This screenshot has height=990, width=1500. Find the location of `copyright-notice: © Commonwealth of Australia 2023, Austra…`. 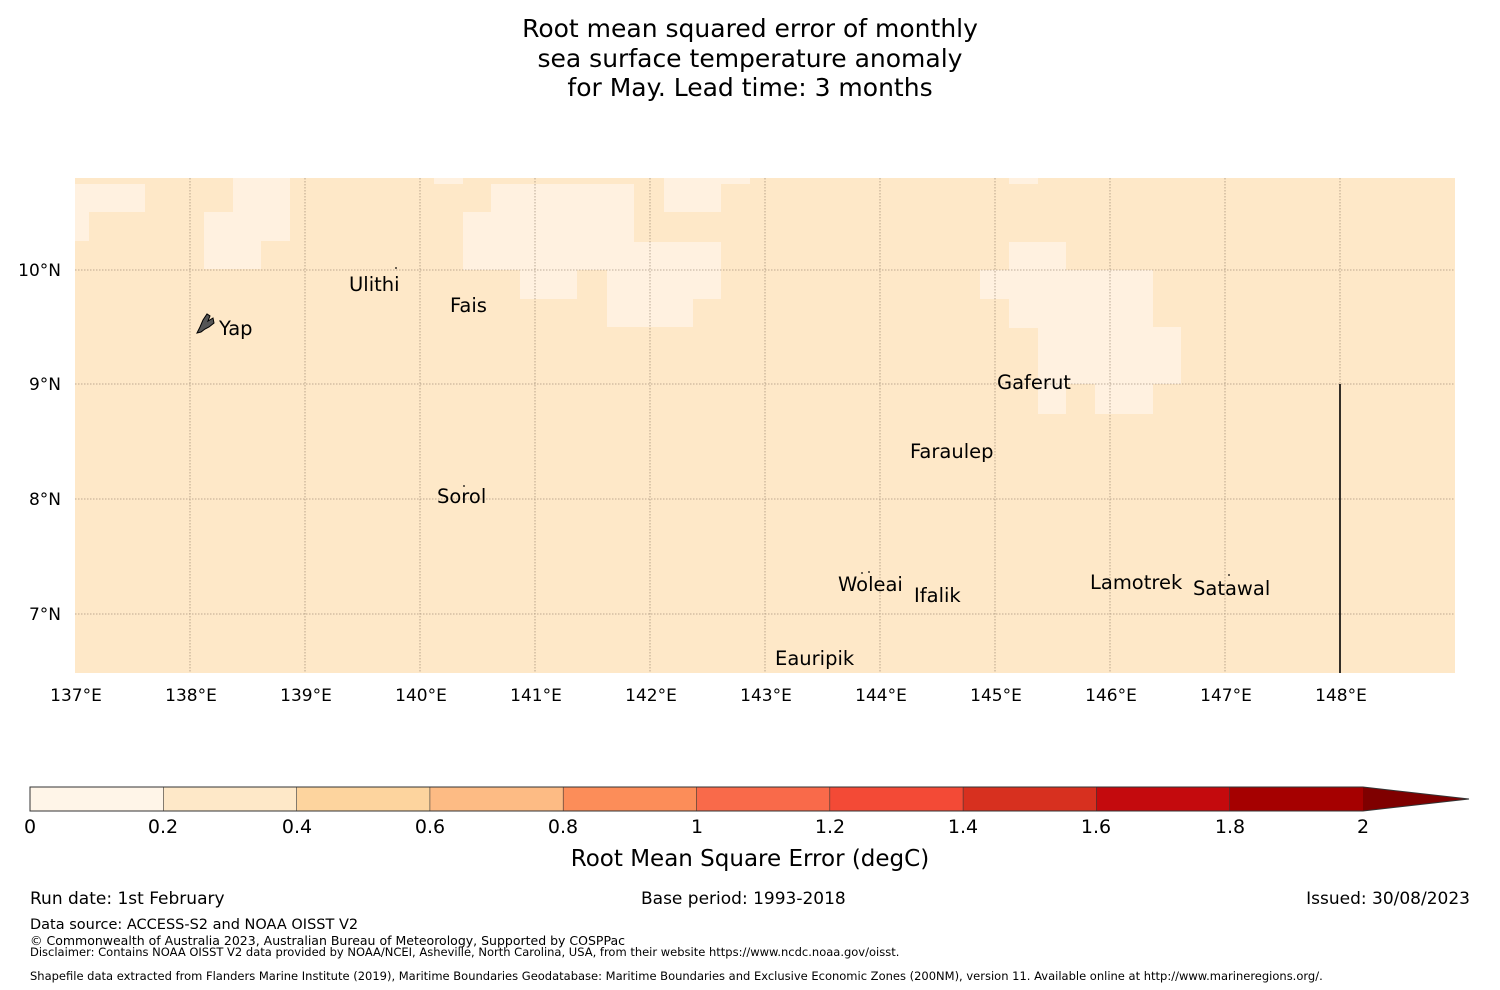

copyright-notice: © Commonwealth of Australia 2023, Austra… is located at coordinates (327, 940).